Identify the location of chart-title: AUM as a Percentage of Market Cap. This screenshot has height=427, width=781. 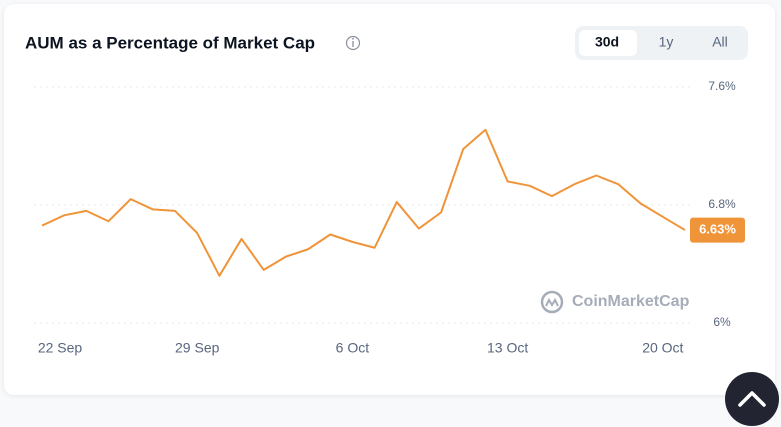
(170, 42).